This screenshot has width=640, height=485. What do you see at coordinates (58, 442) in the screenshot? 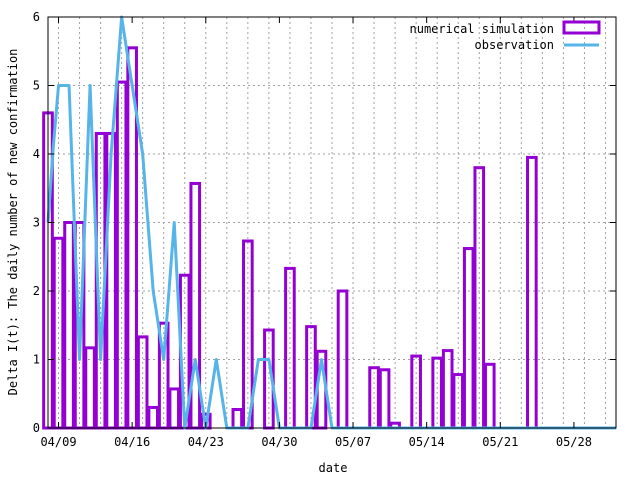
I see `x-tick-label: 04/09` at bounding box center [58, 442].